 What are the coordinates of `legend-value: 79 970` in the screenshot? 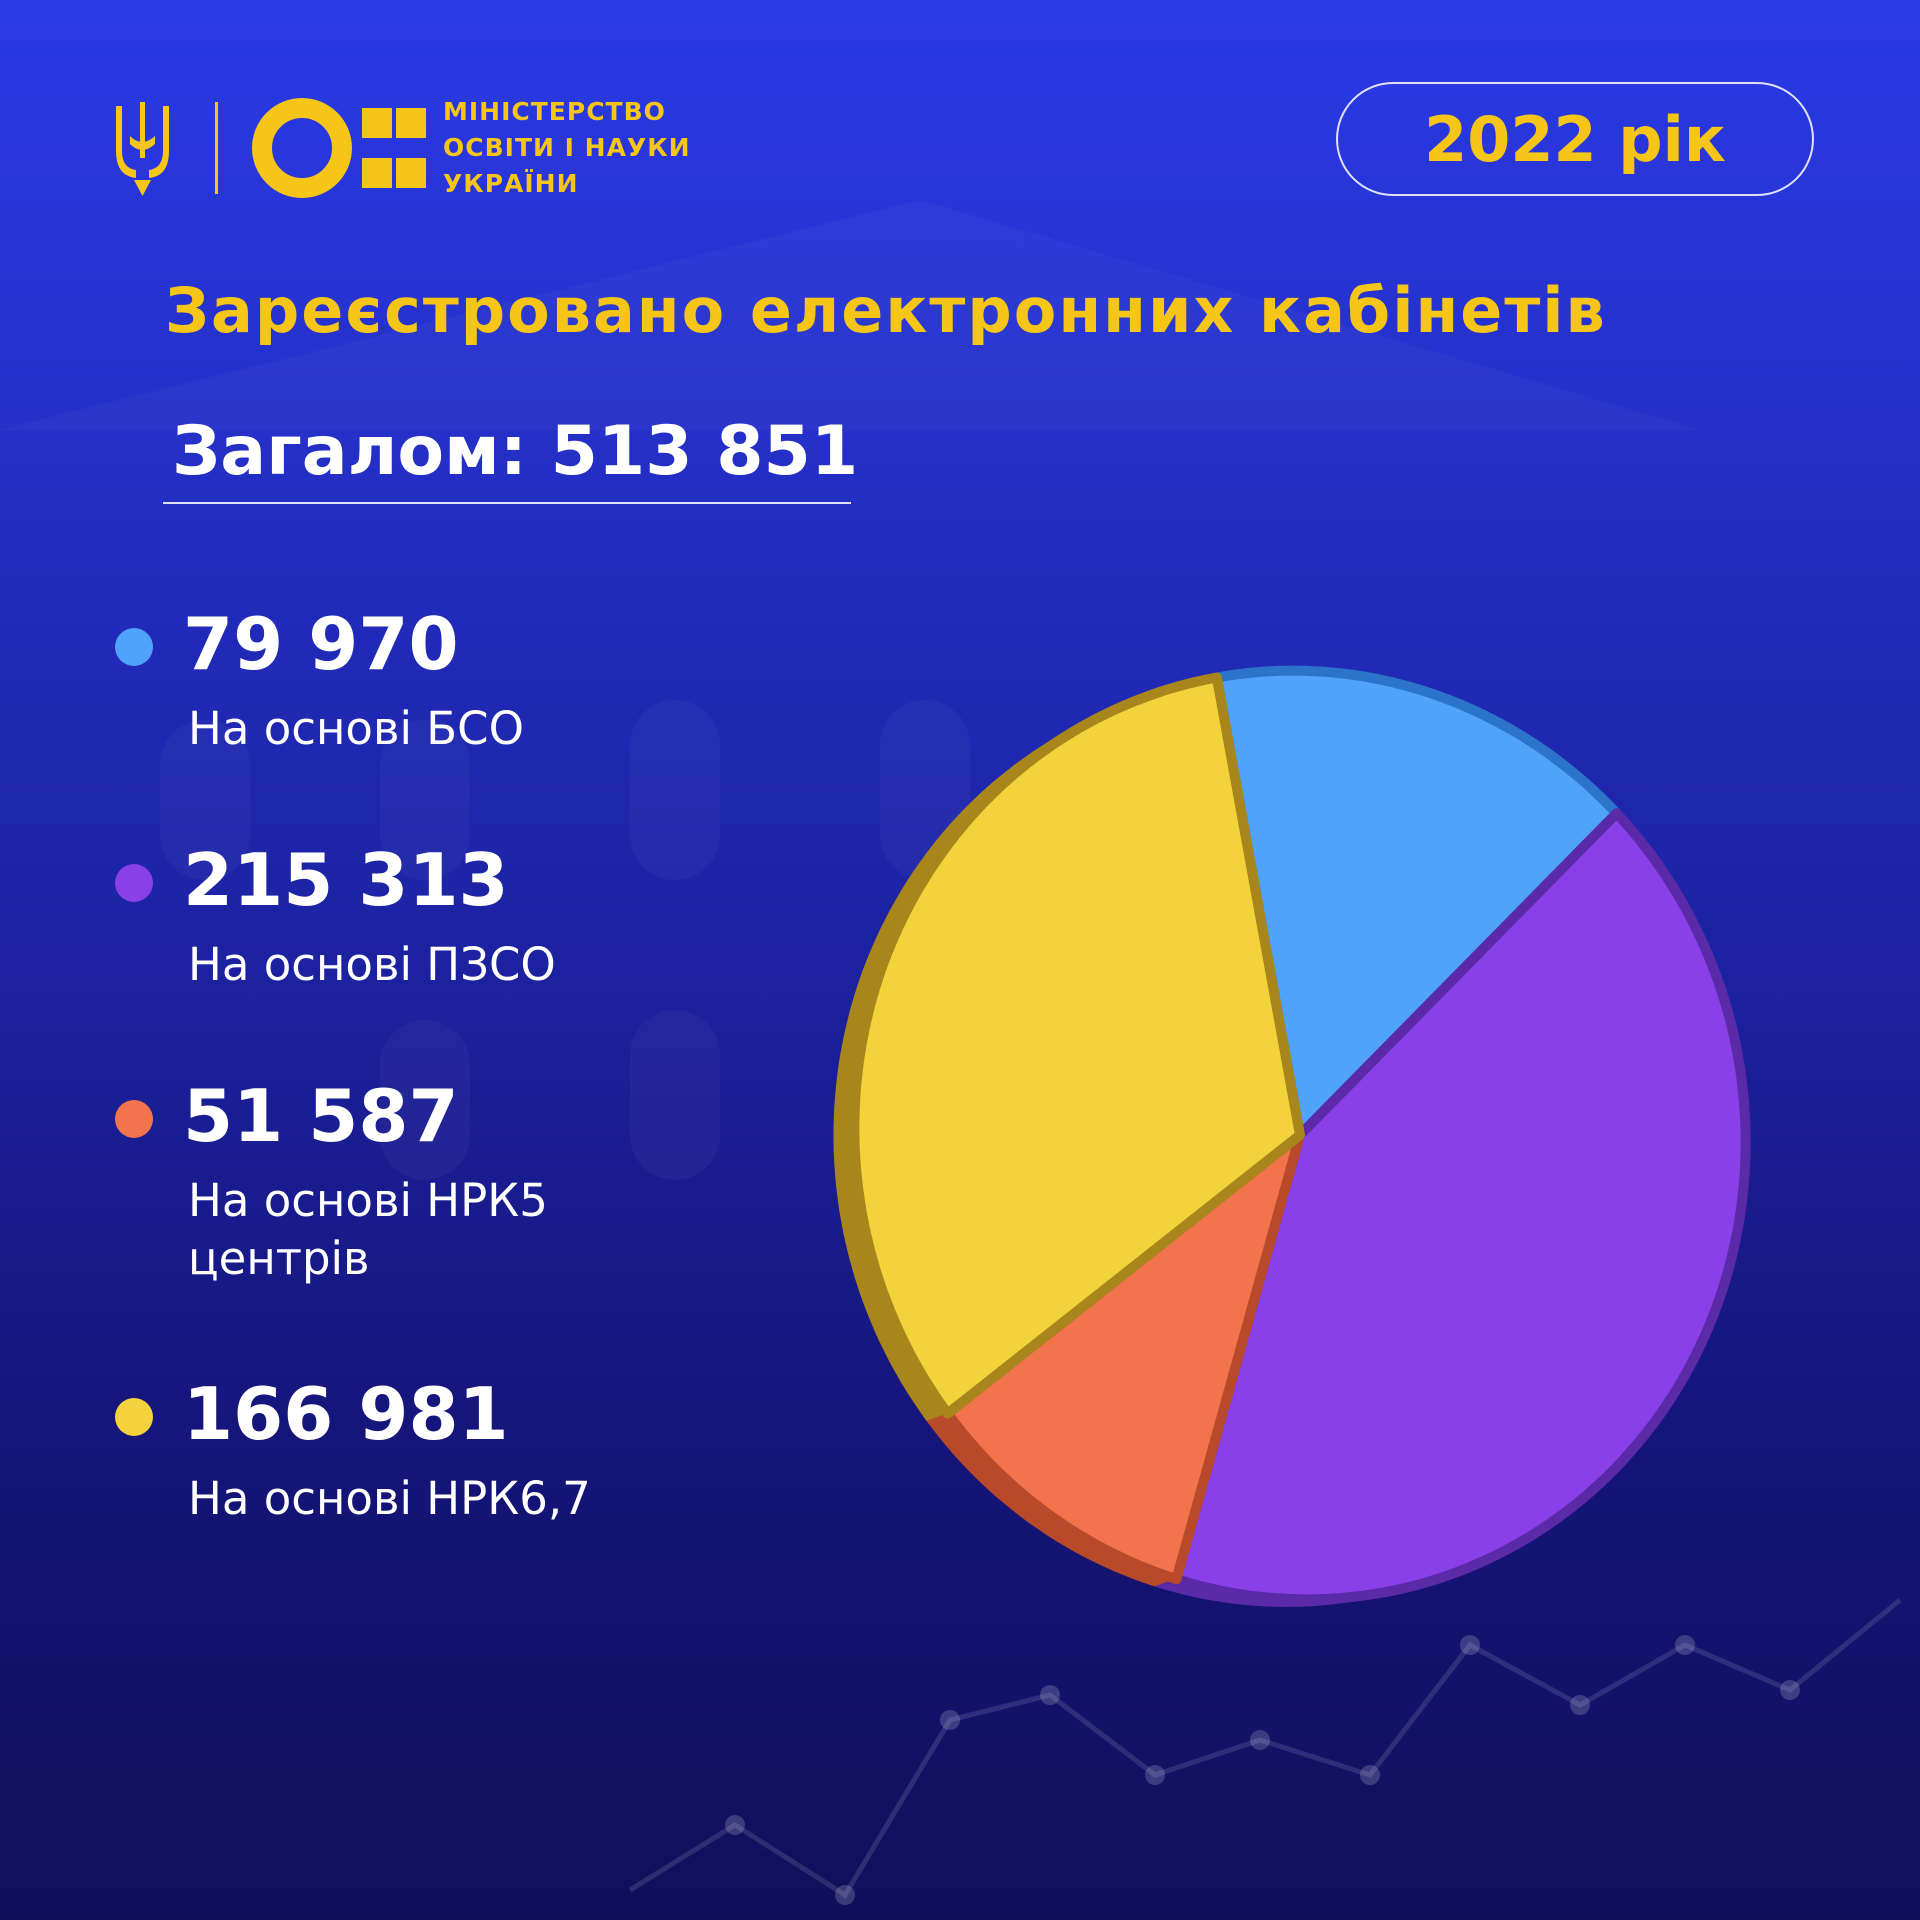 It's located at (321, 644).